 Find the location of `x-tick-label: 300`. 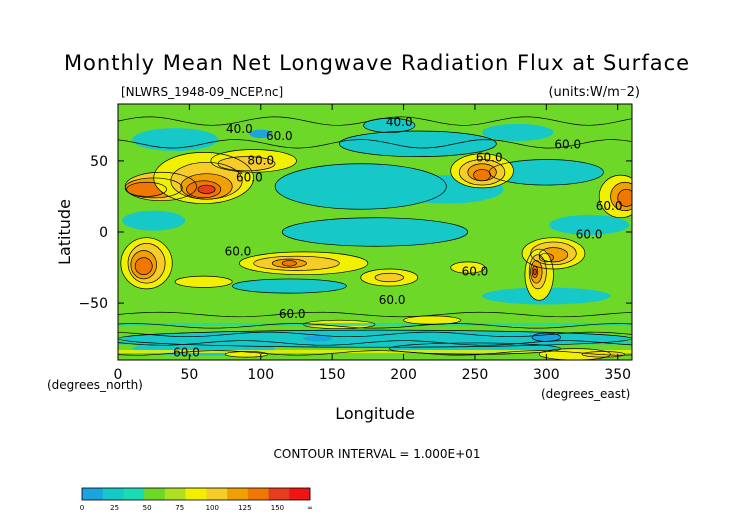

x-tick-label: 300 is located at coordinates (546, 375).